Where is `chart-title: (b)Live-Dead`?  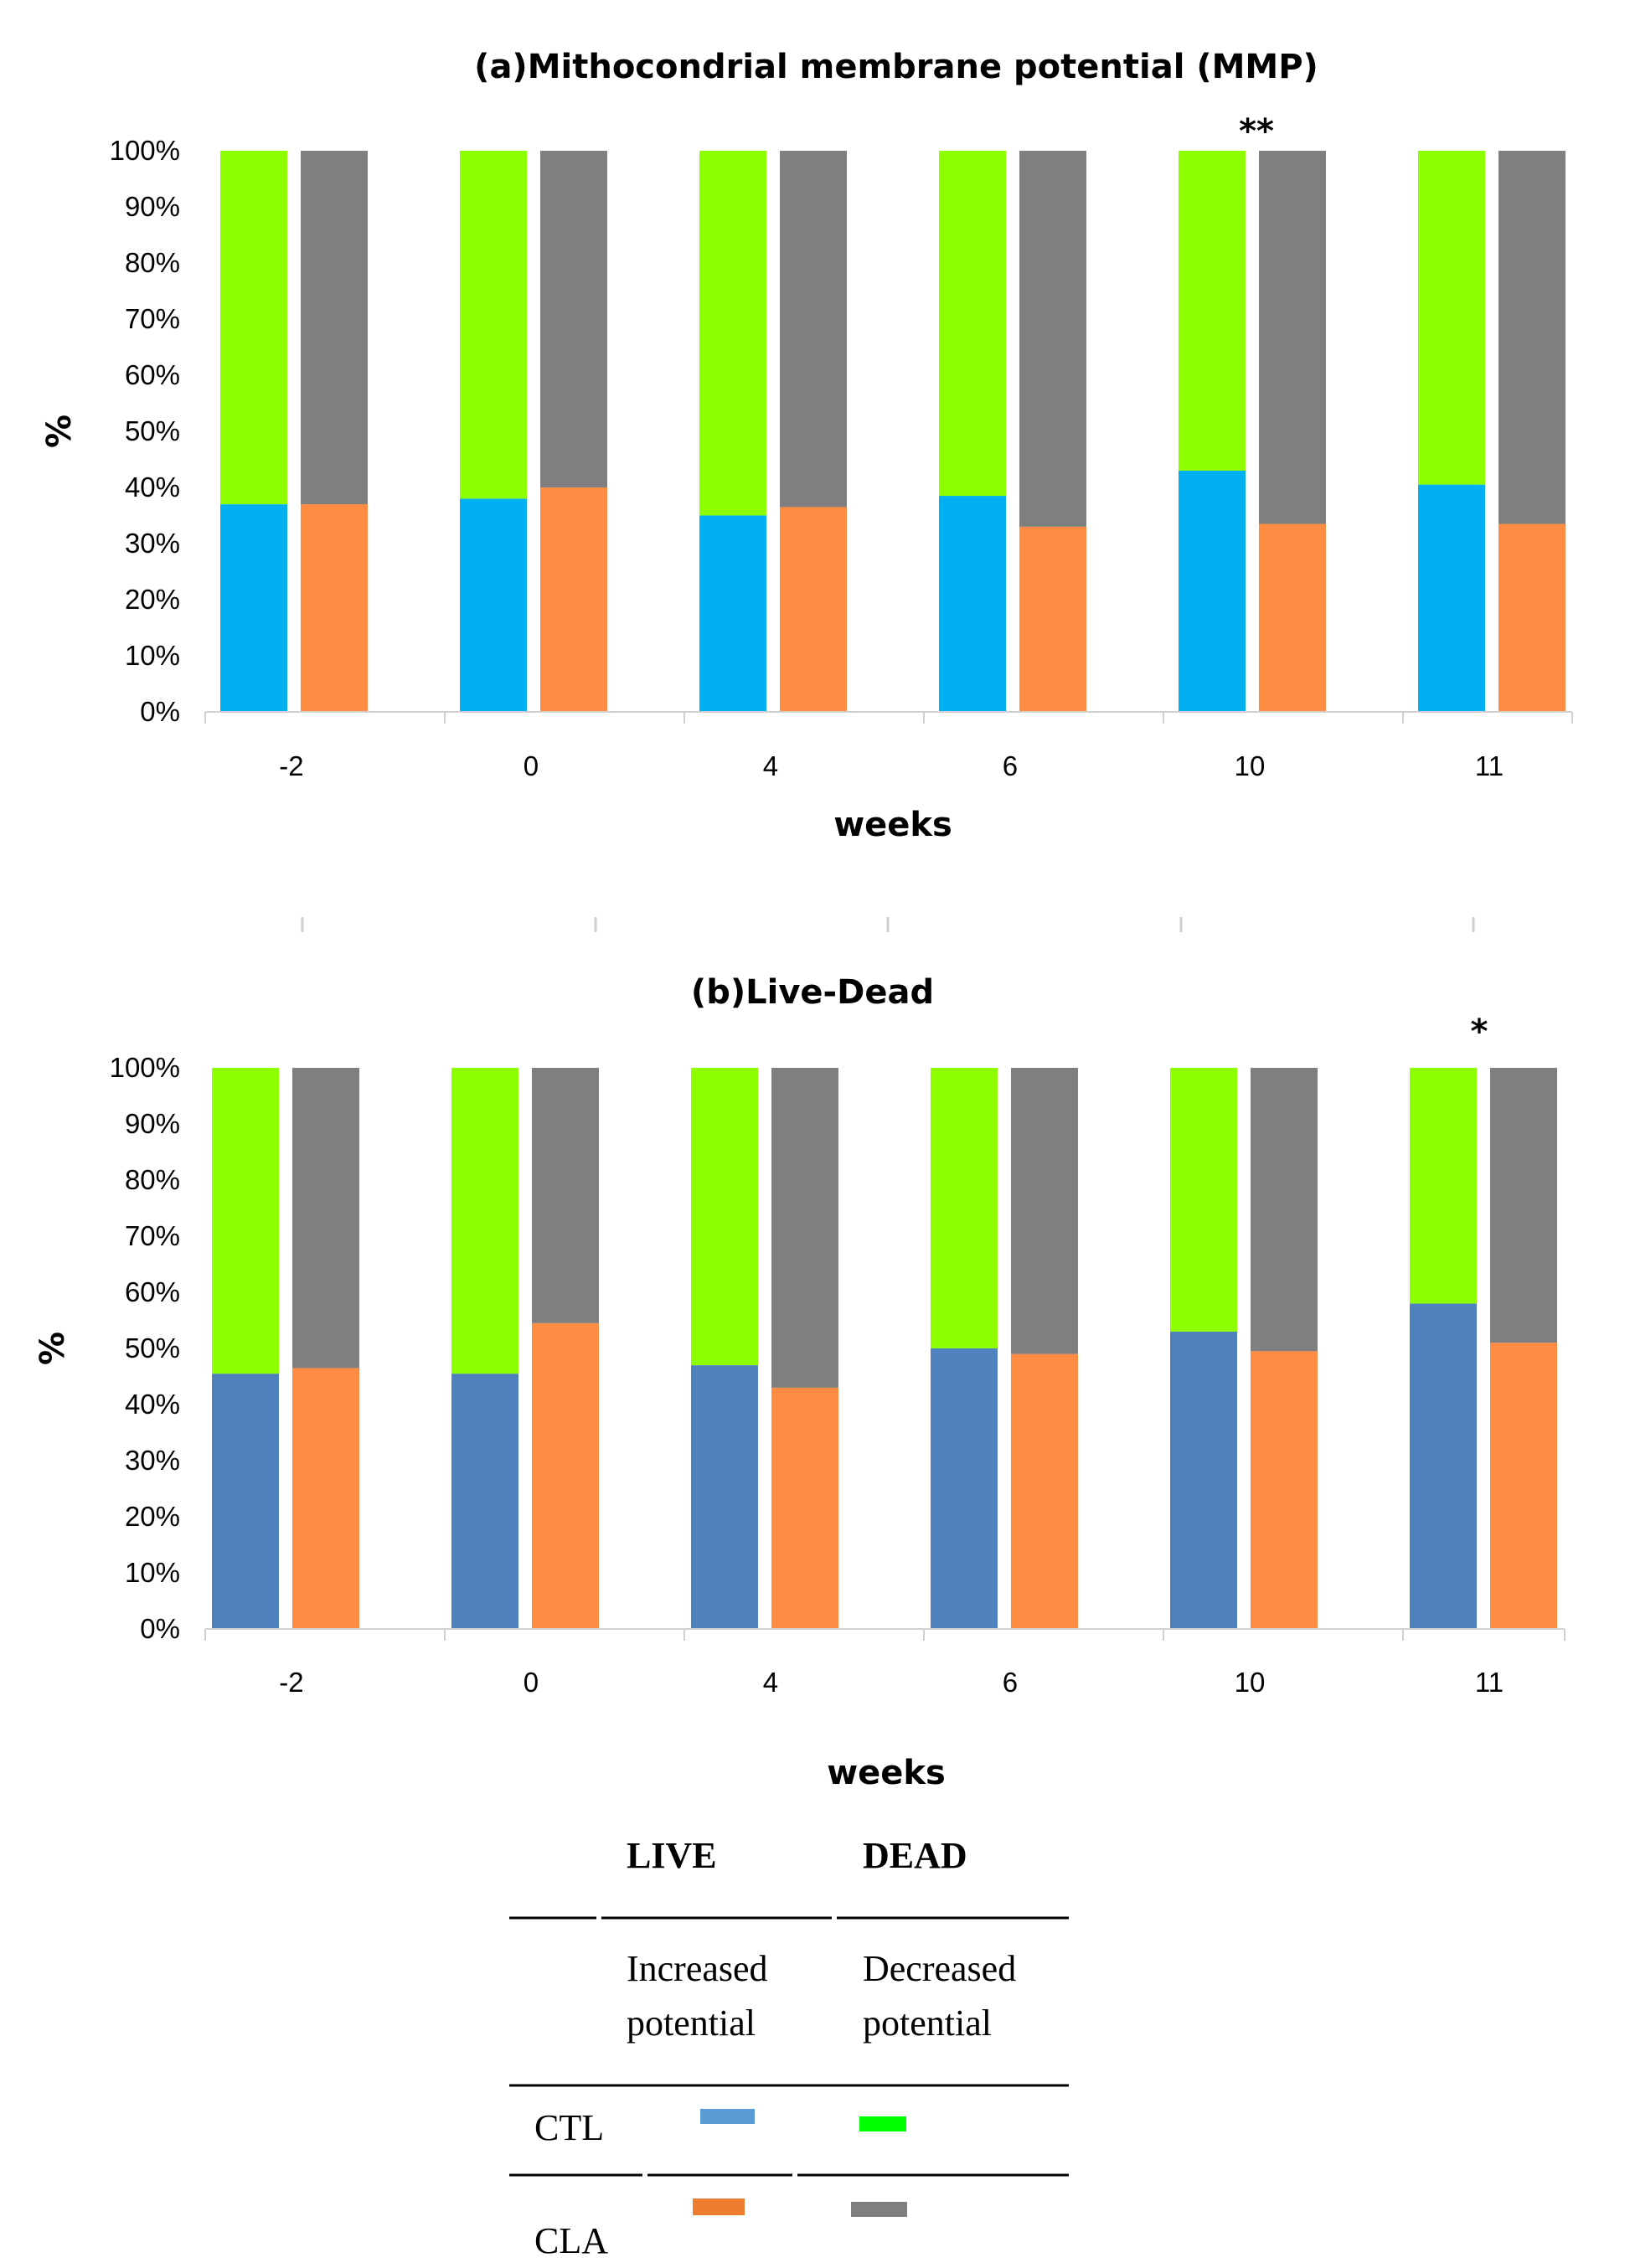 chart-title: (b)Live-Dead is located at coordinates (812, 993).